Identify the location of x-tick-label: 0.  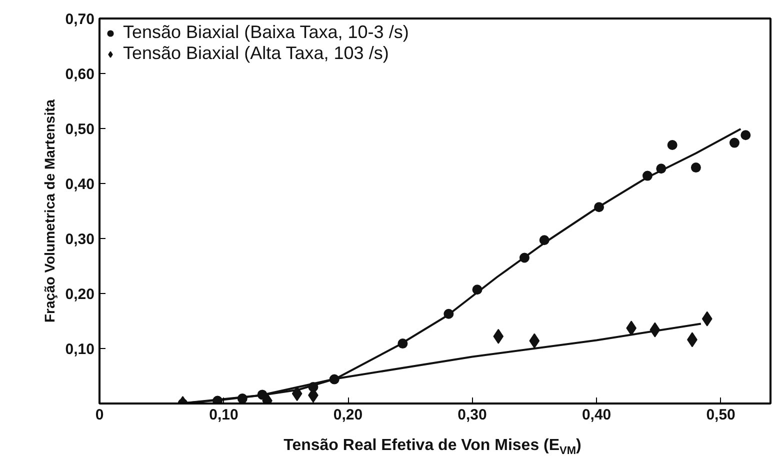
(99, 415).